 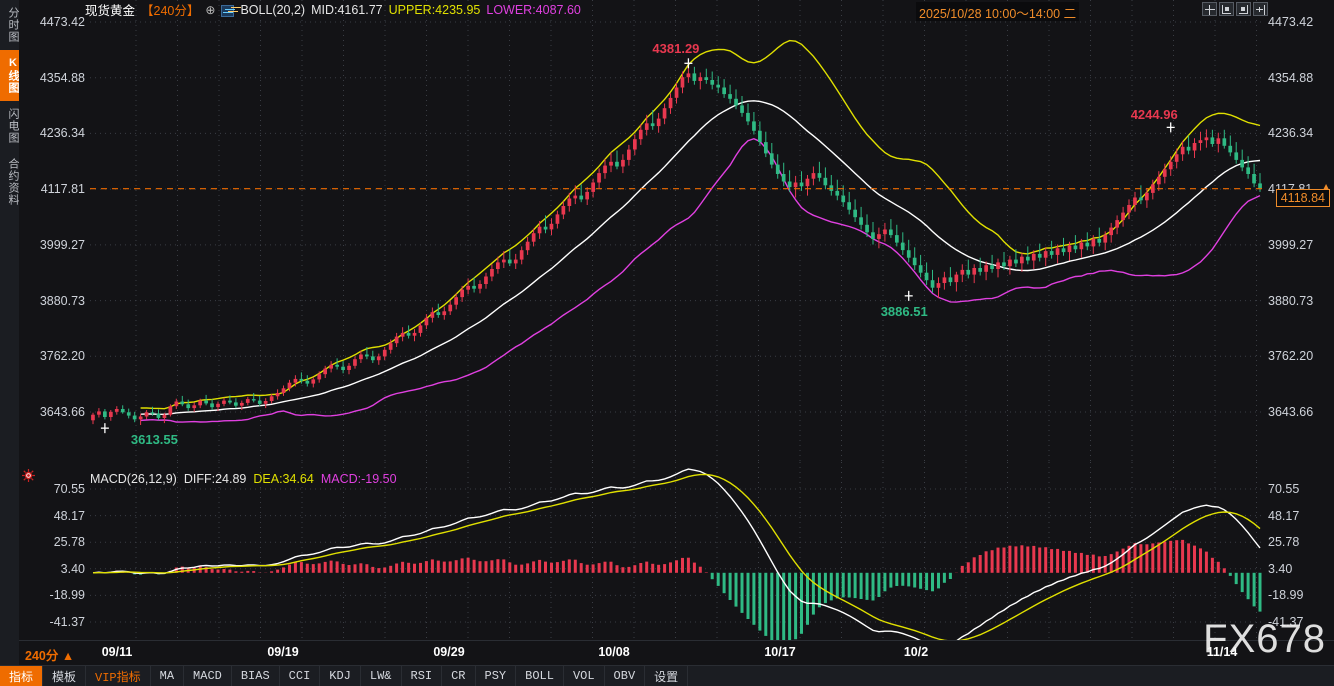 What do you see at coordinates (1286, 595) in the screenshot?
I see `price-axis-label-right: -18.99` at bounding box center [1286, 595].